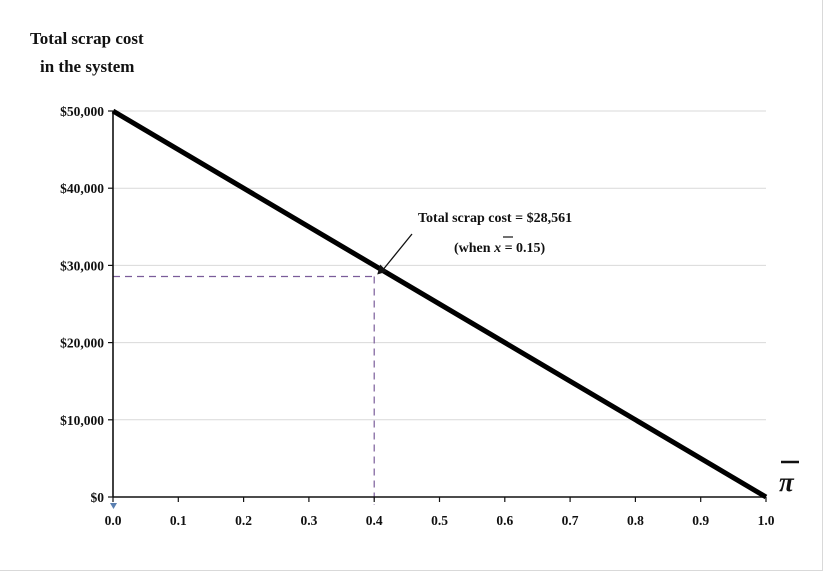 The width and height of the screenshot is (823, 571). I want to click on x-tick-label-0: 0.0, so click(113, 520).